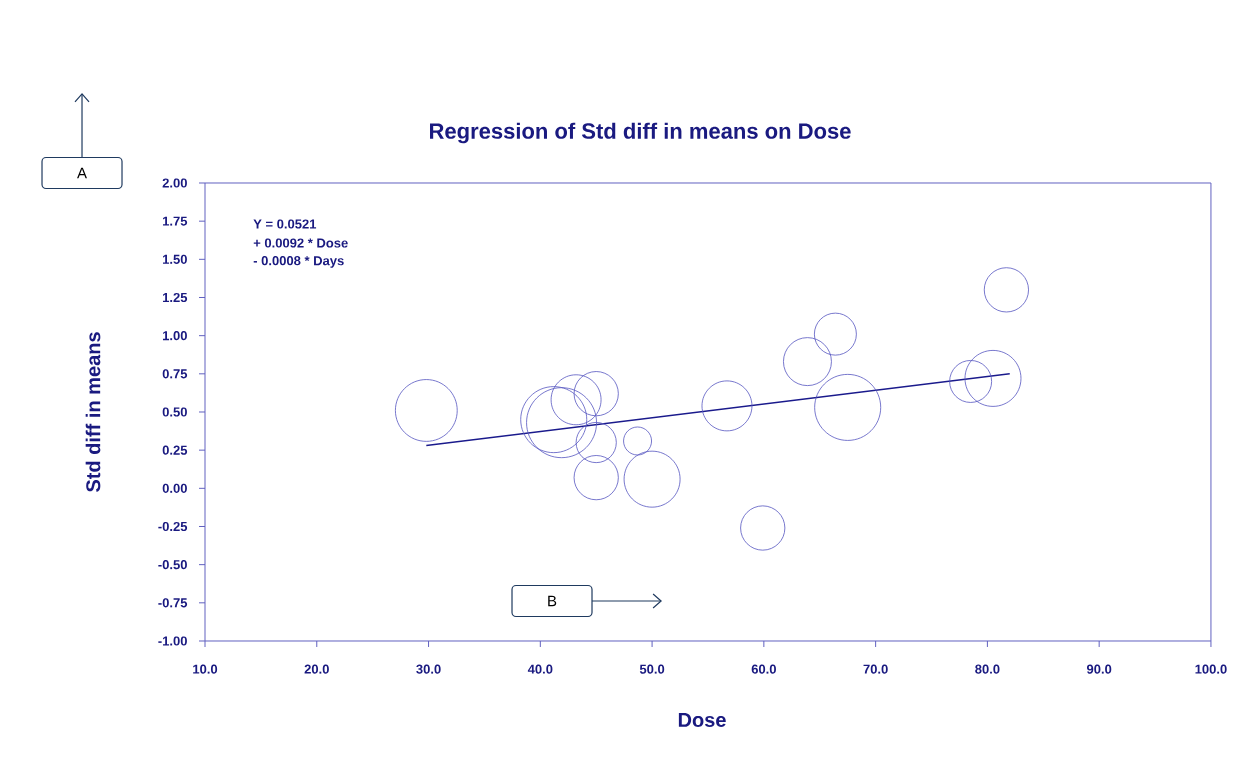  What do you see at coordinates (285, 224) in the screenshot?
I see `annotation: Y = 0.0521` at bounding box center [285, 224].